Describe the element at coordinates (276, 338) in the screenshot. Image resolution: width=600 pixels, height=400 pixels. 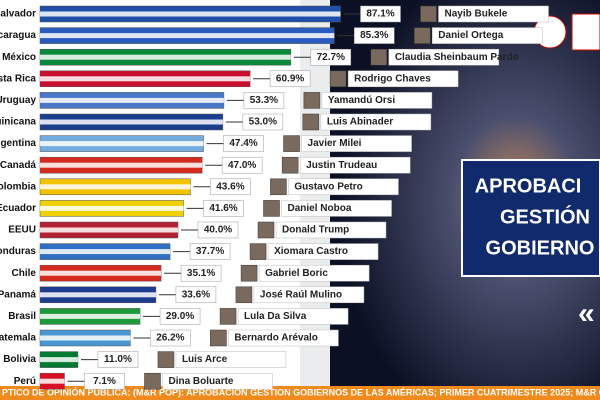
I see `leader-name: Bernardo Arévalo` at that location.